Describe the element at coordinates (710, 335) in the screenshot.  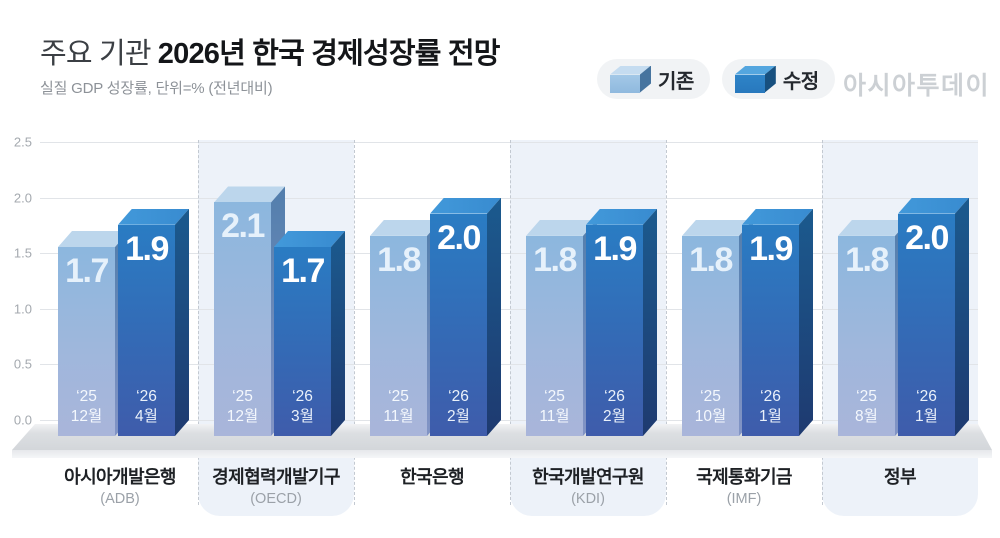
I see `bar-existing: 1.8 ‘25 10월` at that location.